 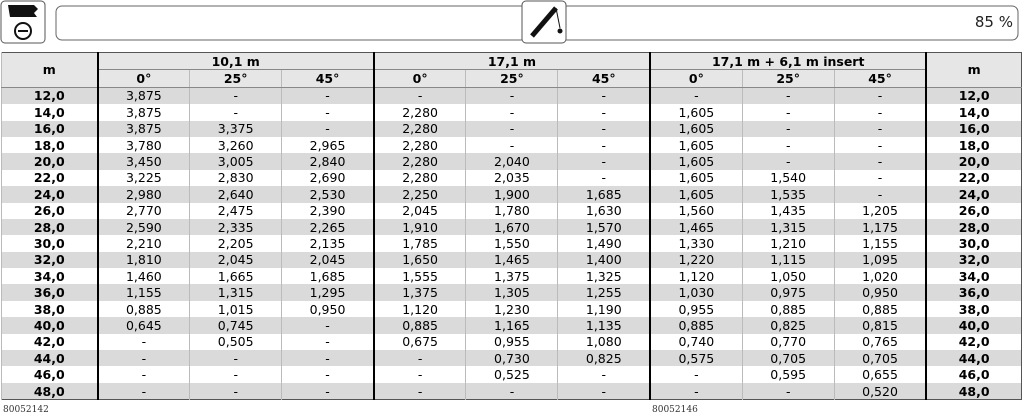 I want to click on radius-label: 26,0, so click(x=49, y=210).